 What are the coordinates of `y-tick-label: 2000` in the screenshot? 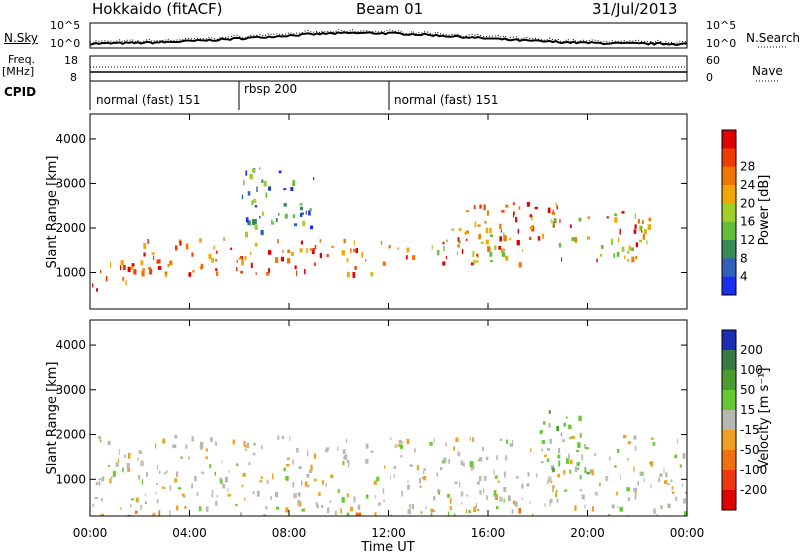 It's located at (70, 228).